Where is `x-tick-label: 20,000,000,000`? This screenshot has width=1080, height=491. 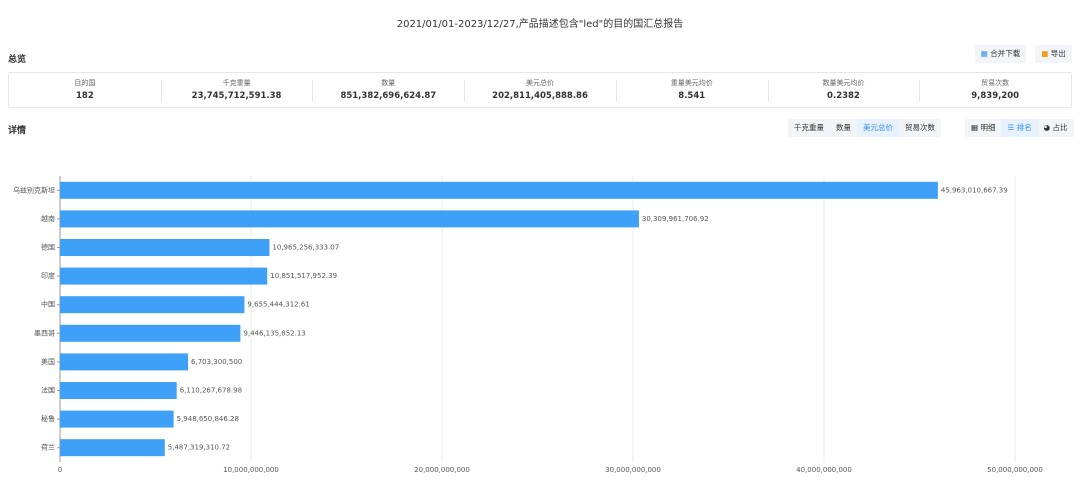
x-tick-label: 20,000,000,000 is located at coordinates (442, 470).